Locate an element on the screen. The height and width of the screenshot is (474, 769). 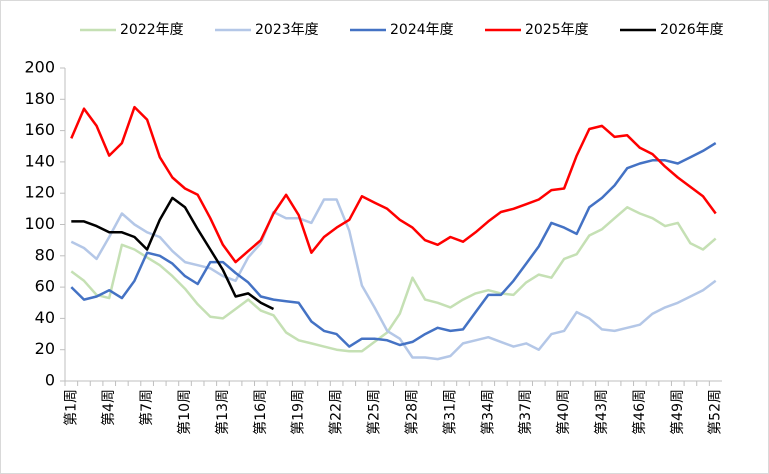
x-tick-label: 第22周 is located at coordinates (336, 412).